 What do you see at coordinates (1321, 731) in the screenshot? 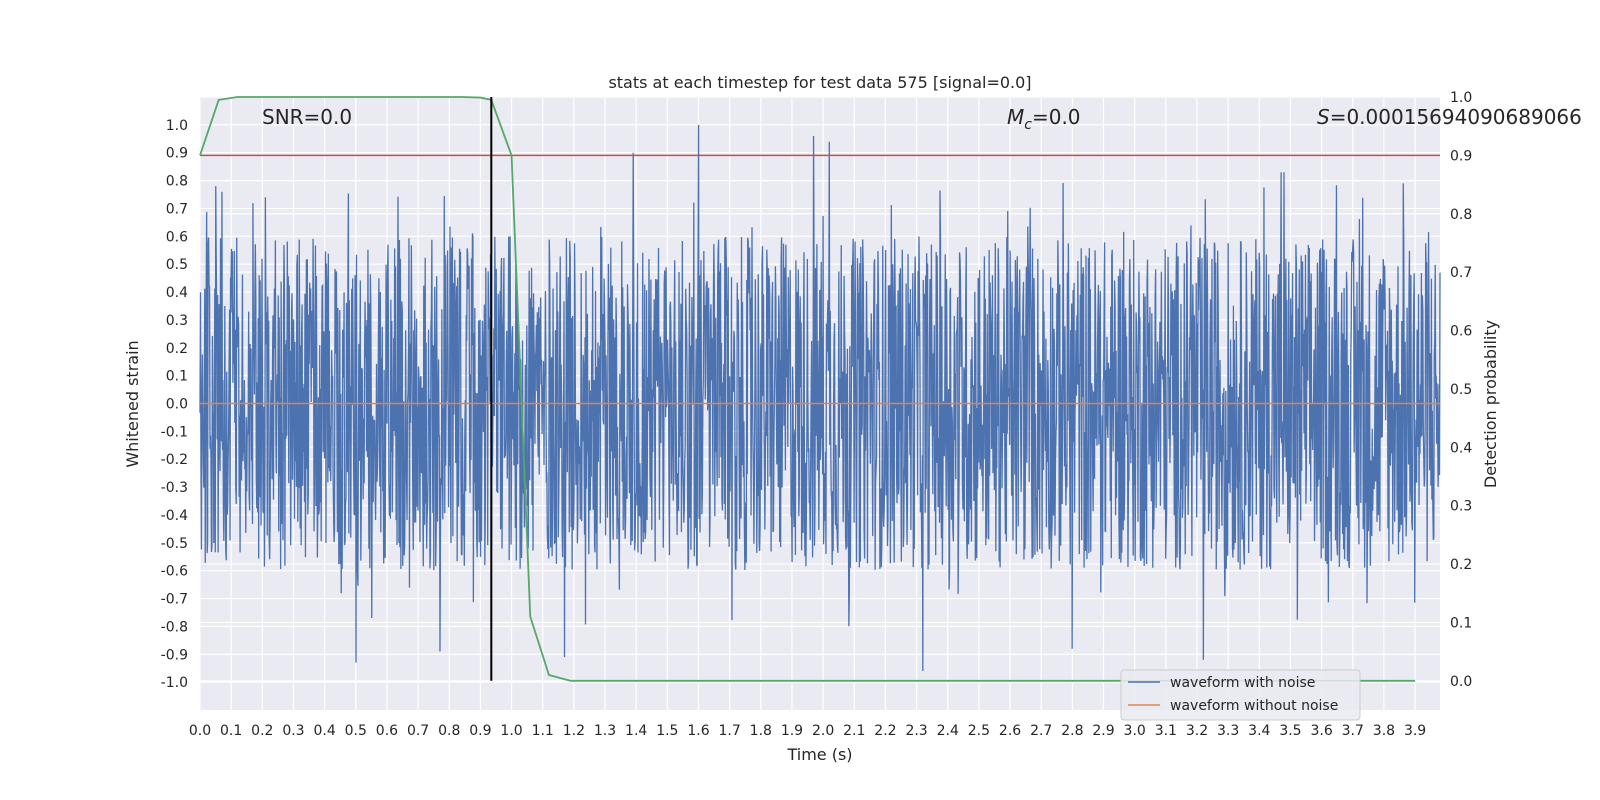
I see `x-tick-label: 3.6` at bounding box center [1321, 731].